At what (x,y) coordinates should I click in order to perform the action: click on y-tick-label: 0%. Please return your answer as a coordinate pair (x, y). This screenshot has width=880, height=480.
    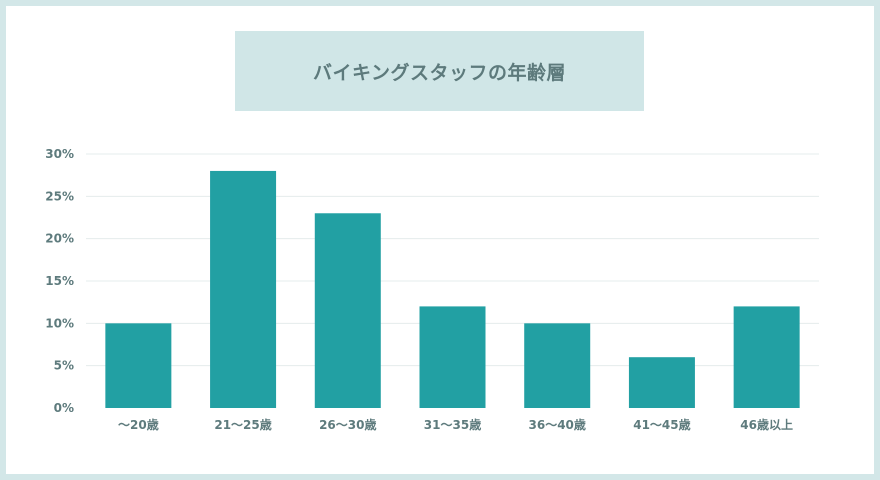
    Looking at the image, I should click on (64, 408).